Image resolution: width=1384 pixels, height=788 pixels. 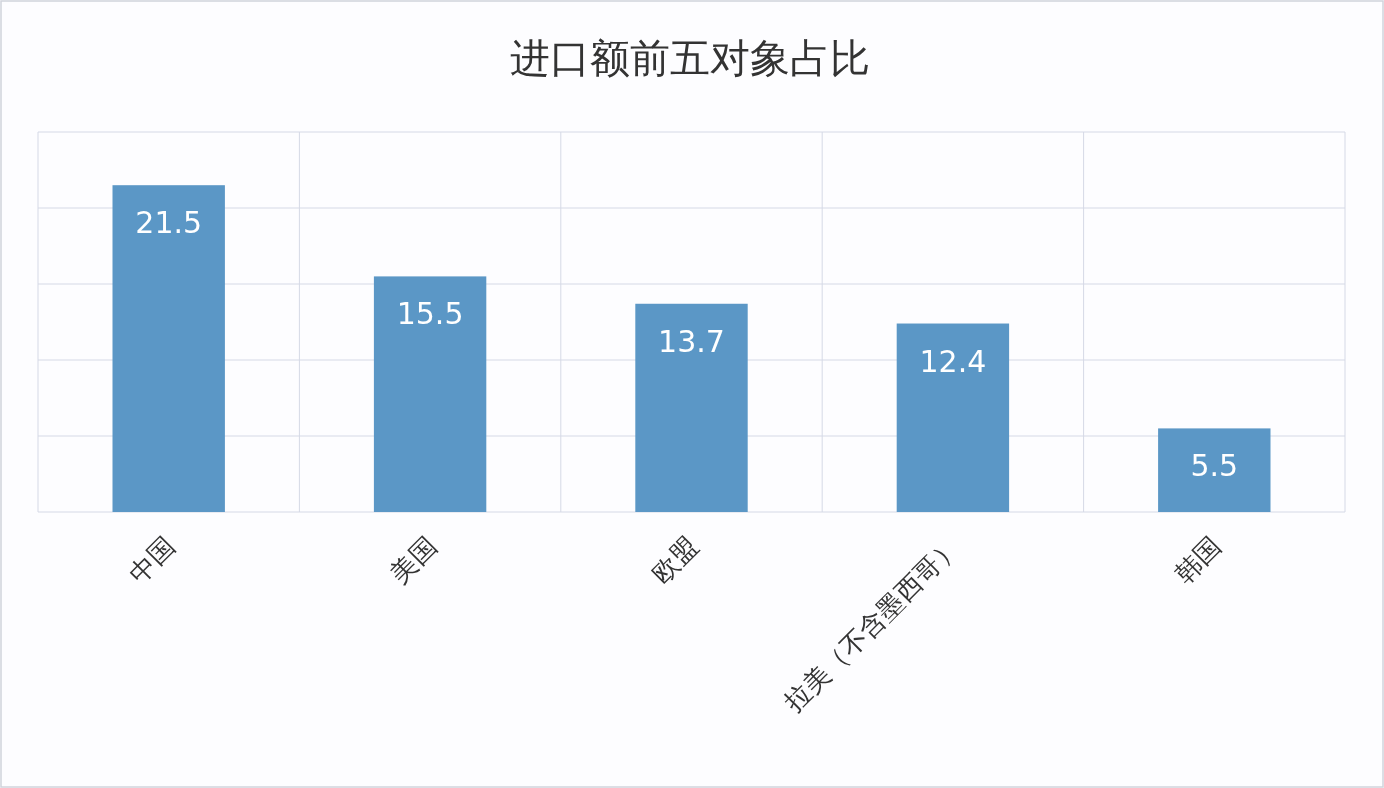 I want to click on x-tick-label: 中国, so click(x=151, y=560).